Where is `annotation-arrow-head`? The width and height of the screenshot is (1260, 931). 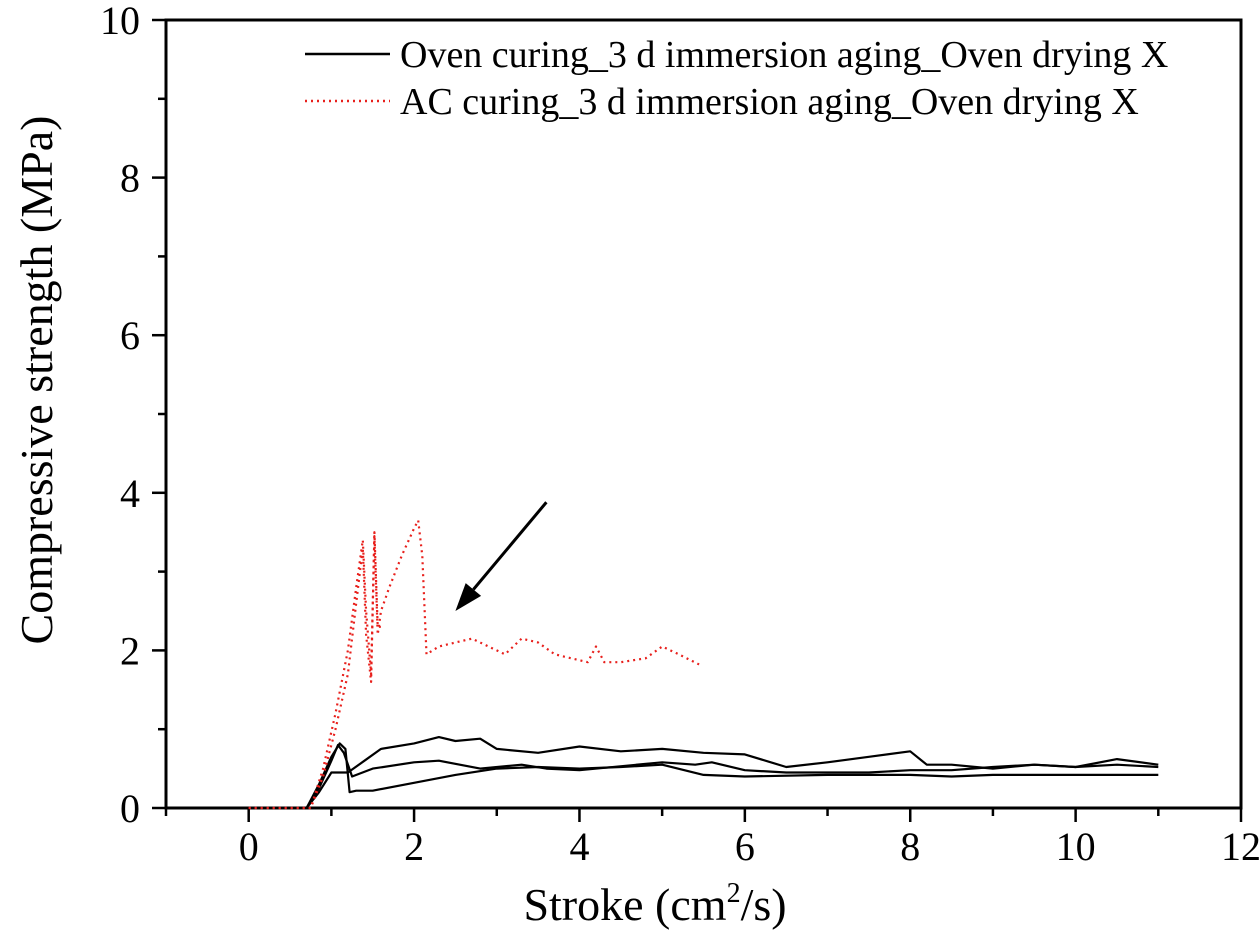 annotation-arrow-head is located at coordinates (468, 597).